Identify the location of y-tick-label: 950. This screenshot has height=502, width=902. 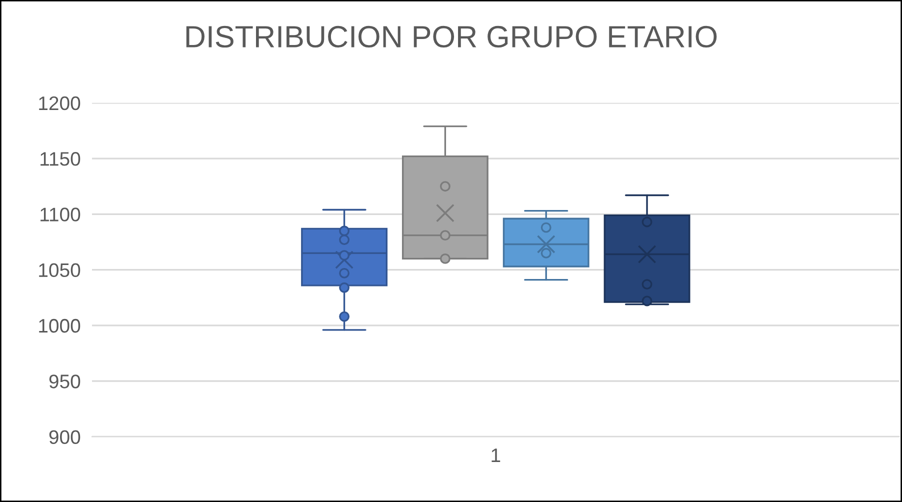
(64, 381).